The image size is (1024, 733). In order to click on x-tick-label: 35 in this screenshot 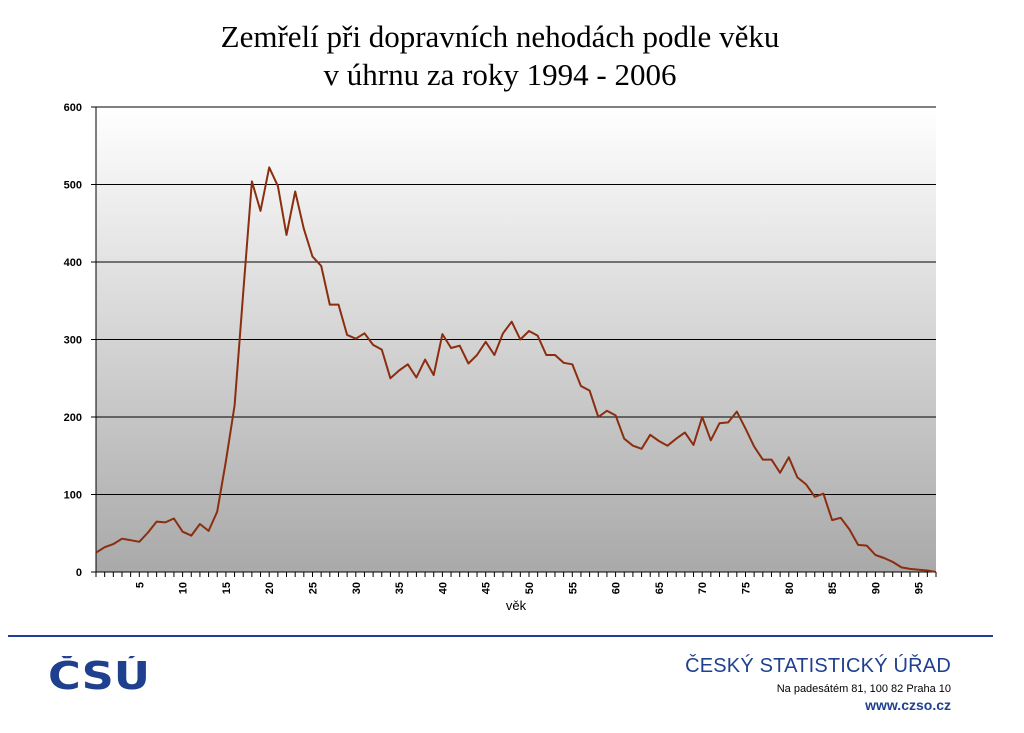, I will do `click(400, 588)`.